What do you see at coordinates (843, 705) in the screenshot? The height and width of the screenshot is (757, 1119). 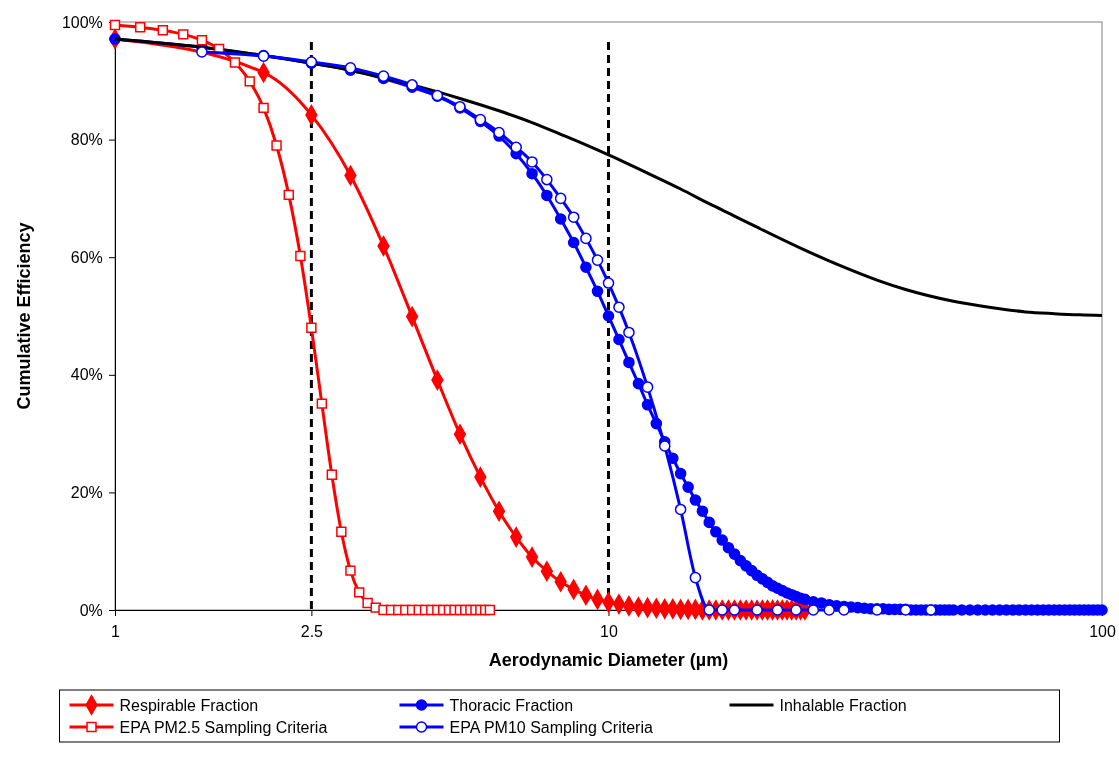 I see `legend-label: Inhalable Fraction` at bounding box center [843, 705].